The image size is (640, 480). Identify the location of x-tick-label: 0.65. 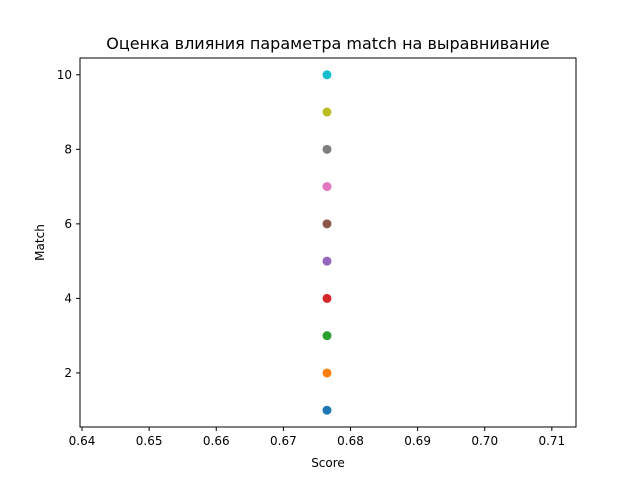
(149, 441).